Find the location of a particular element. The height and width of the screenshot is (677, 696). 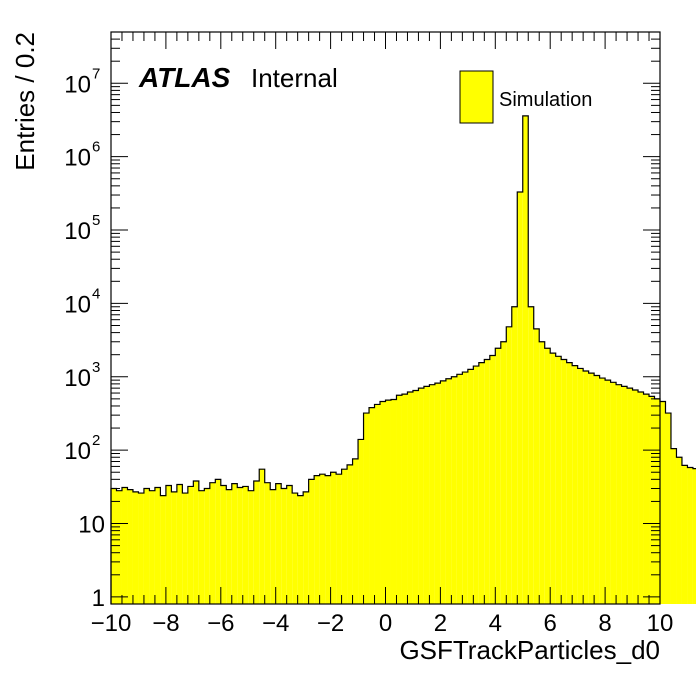

x-tick-label: 10 is located at coordinates (660, 623).